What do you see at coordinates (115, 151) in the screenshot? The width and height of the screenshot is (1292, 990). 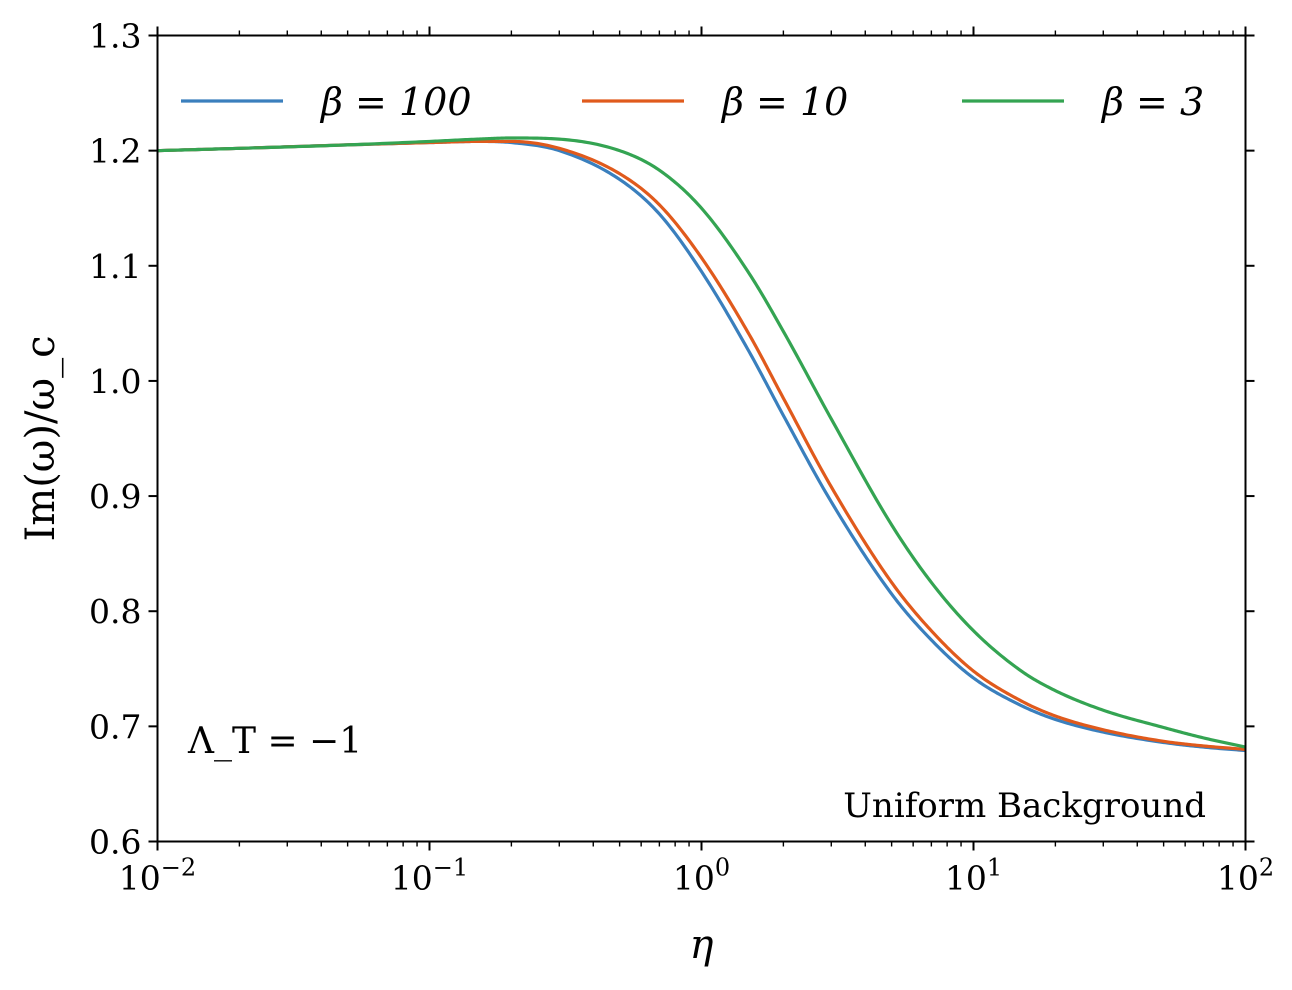 I see `y-tick-label: 1.2` at bounding box center [115, 151].